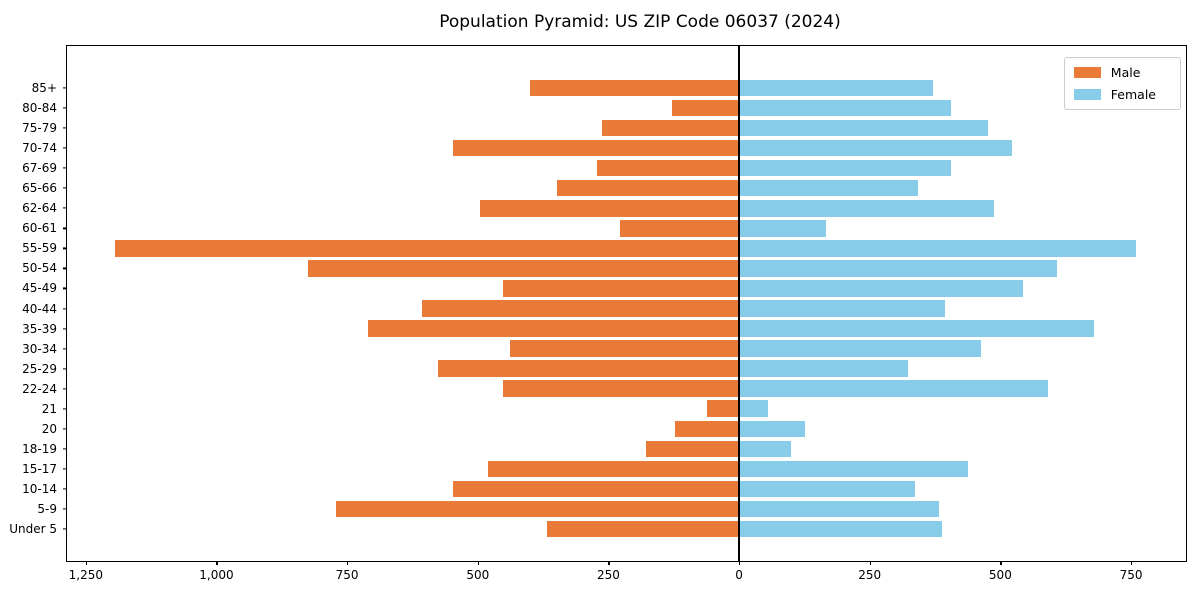  I want to click on y-axis-tick-label: 50-54, so click(39, 268).